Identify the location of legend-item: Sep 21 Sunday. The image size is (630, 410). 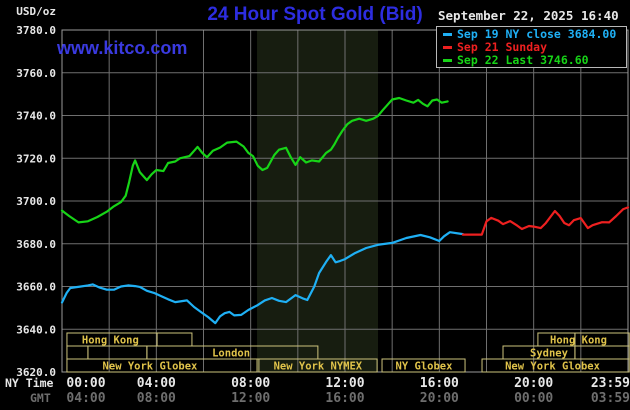
(531, 47).